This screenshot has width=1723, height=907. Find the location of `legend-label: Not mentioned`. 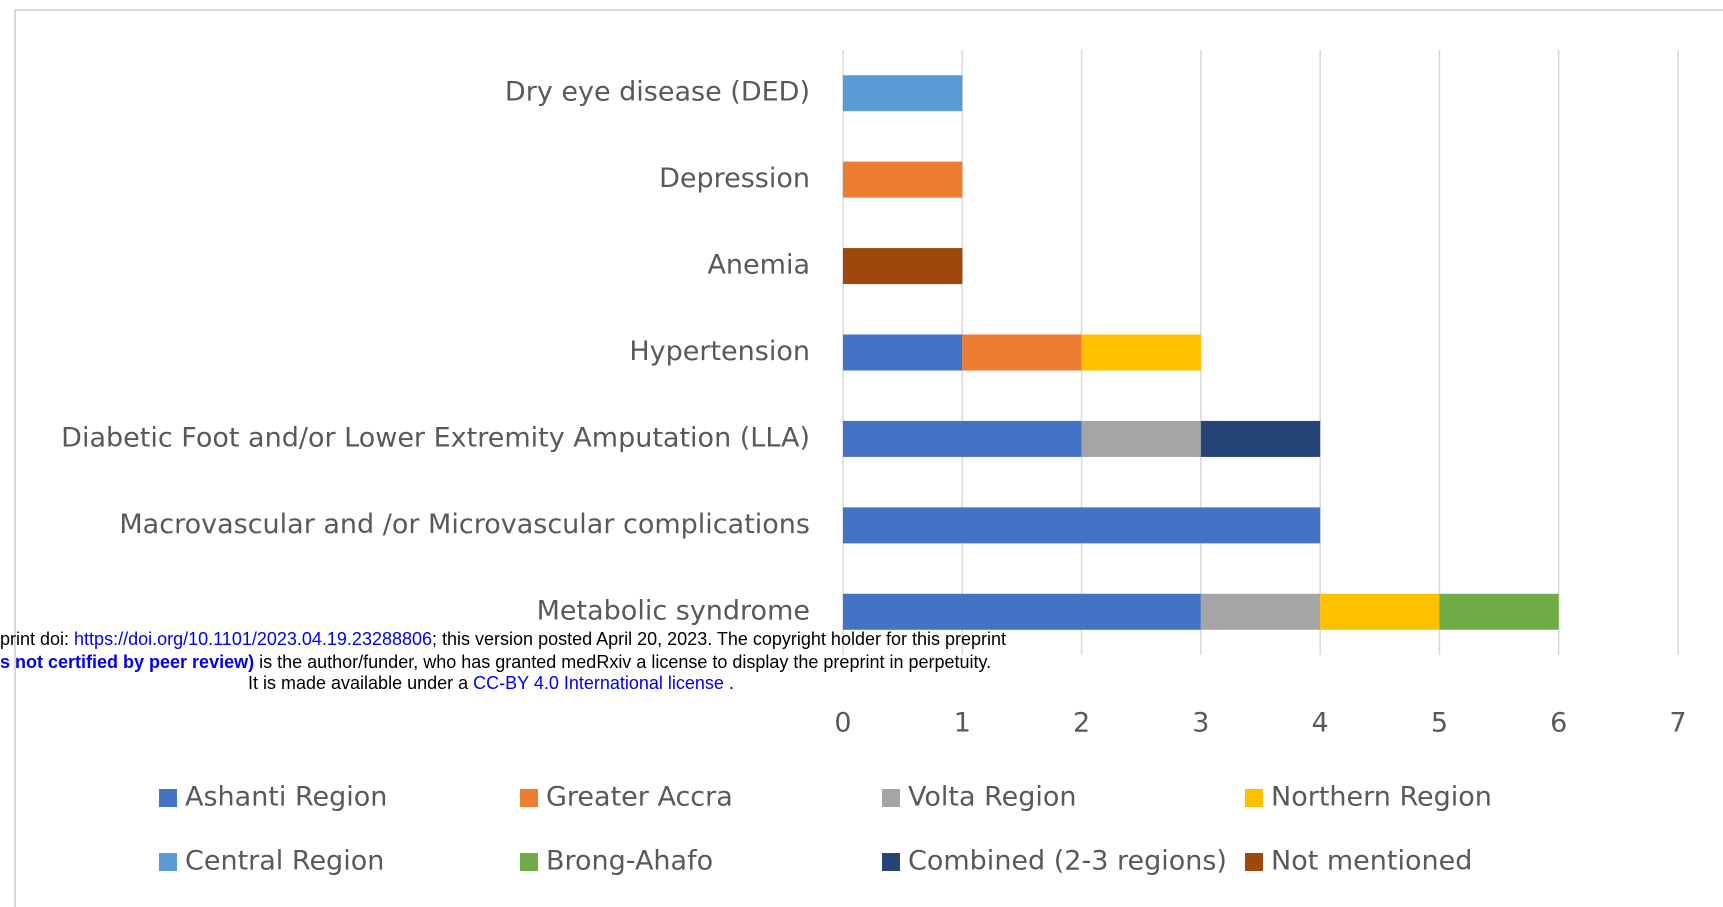

legend-label: Not mentioned is located at coordinates (1371, 861).